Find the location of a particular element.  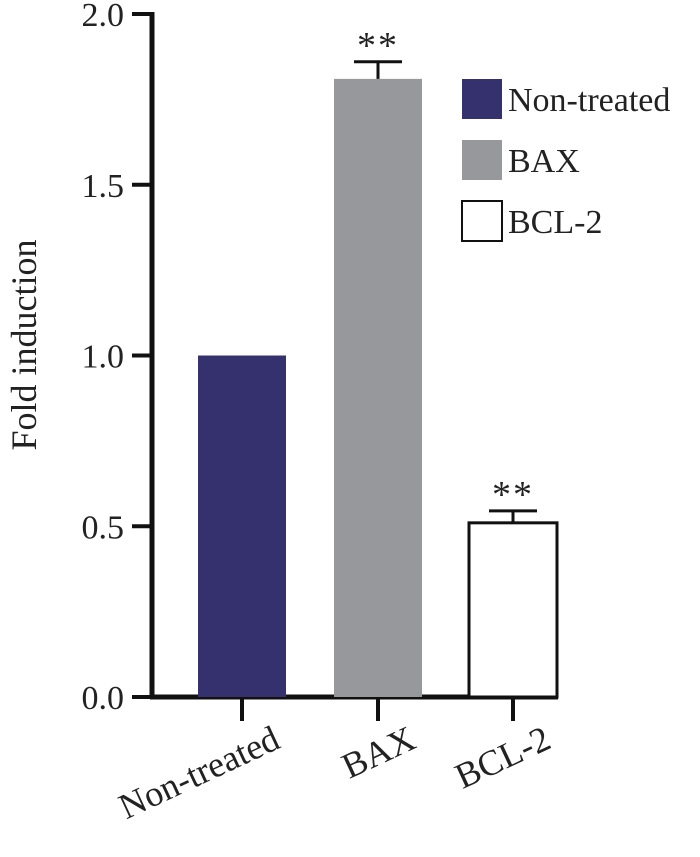

significance-markers: ** ** is located at coordinates (445, 270).